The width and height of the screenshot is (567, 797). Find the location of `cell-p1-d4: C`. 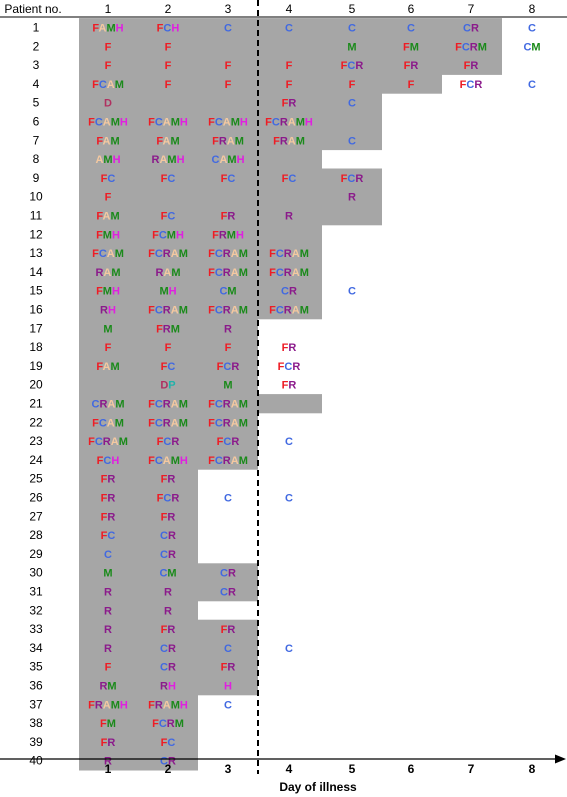

cell-p1-d4: C is located at coordinates (289, 29).